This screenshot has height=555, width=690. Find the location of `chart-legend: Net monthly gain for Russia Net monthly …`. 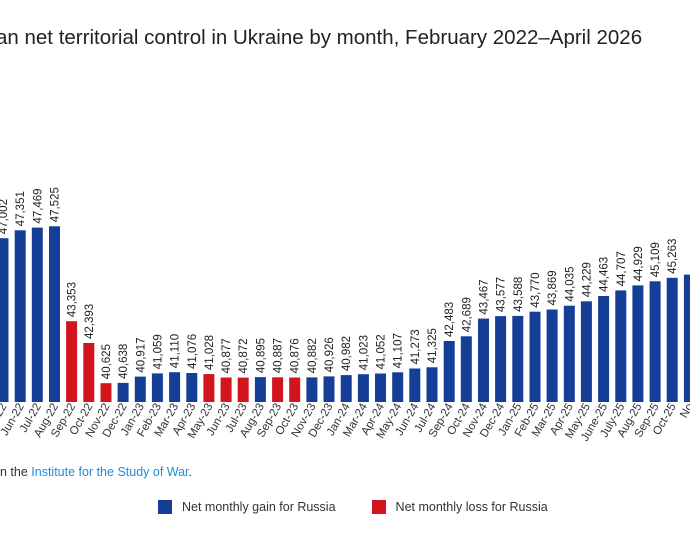

chart-legend: Net monthly gain for Russia Net monthly … is located at coordinates (353, 507).